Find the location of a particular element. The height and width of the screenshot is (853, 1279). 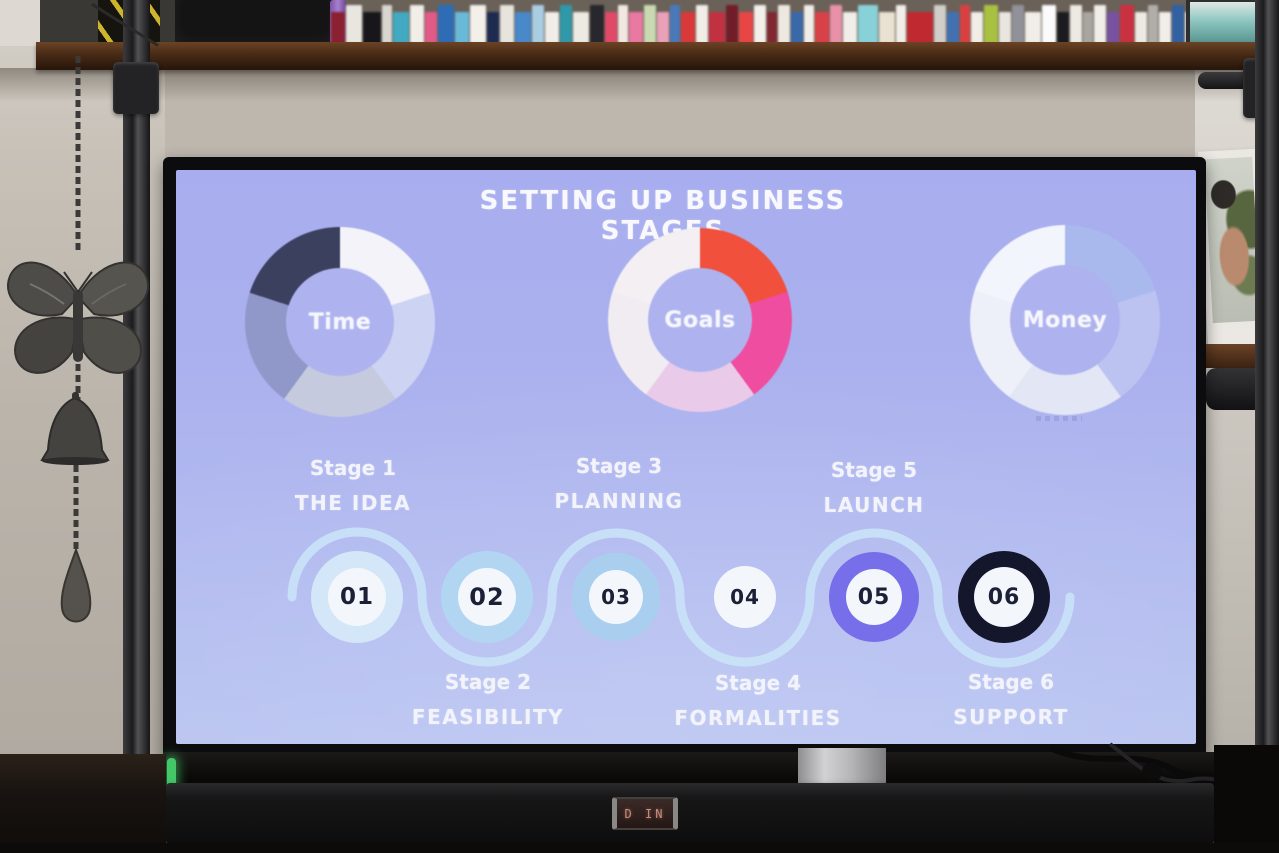

stage-circle-4: 04 is located at coordinates (745, 597).